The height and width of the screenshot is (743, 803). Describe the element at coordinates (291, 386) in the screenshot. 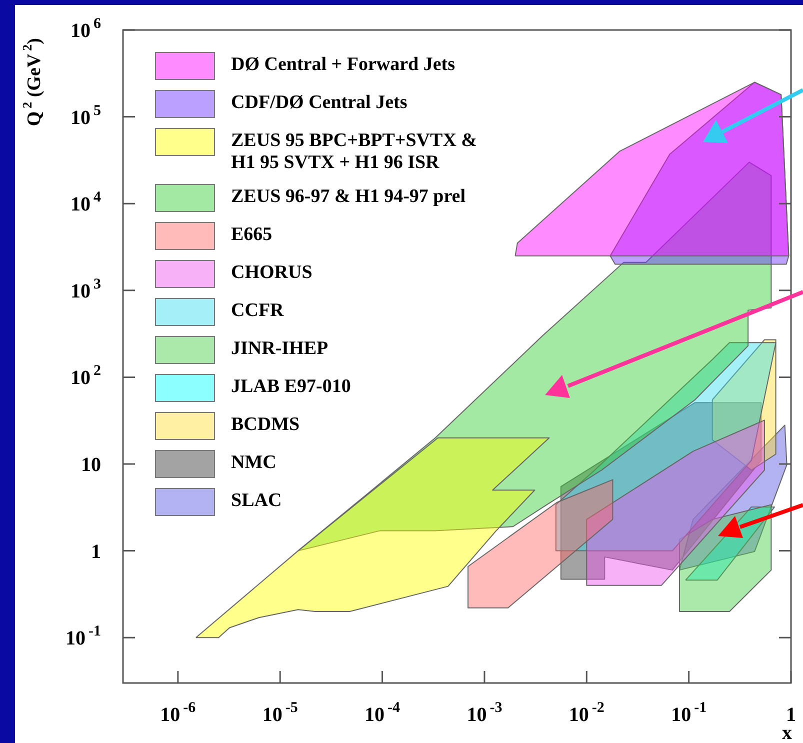

I see `legend-label: JLAB E97-010` at that location.